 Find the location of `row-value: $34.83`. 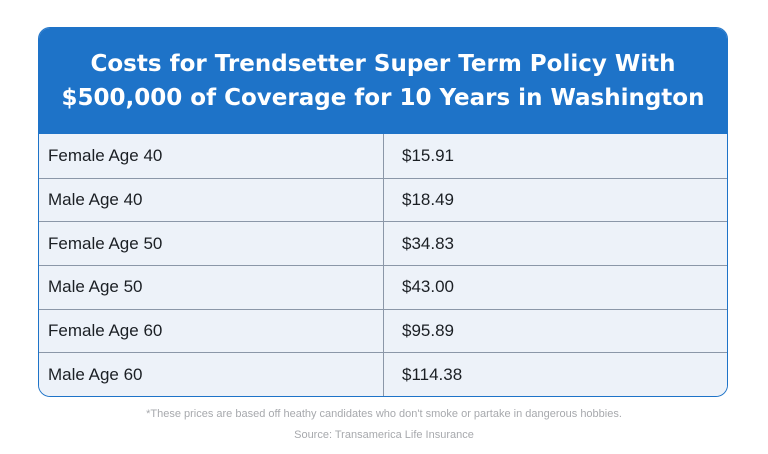

row-value: $34.83 is located at coordinates (428, 243).